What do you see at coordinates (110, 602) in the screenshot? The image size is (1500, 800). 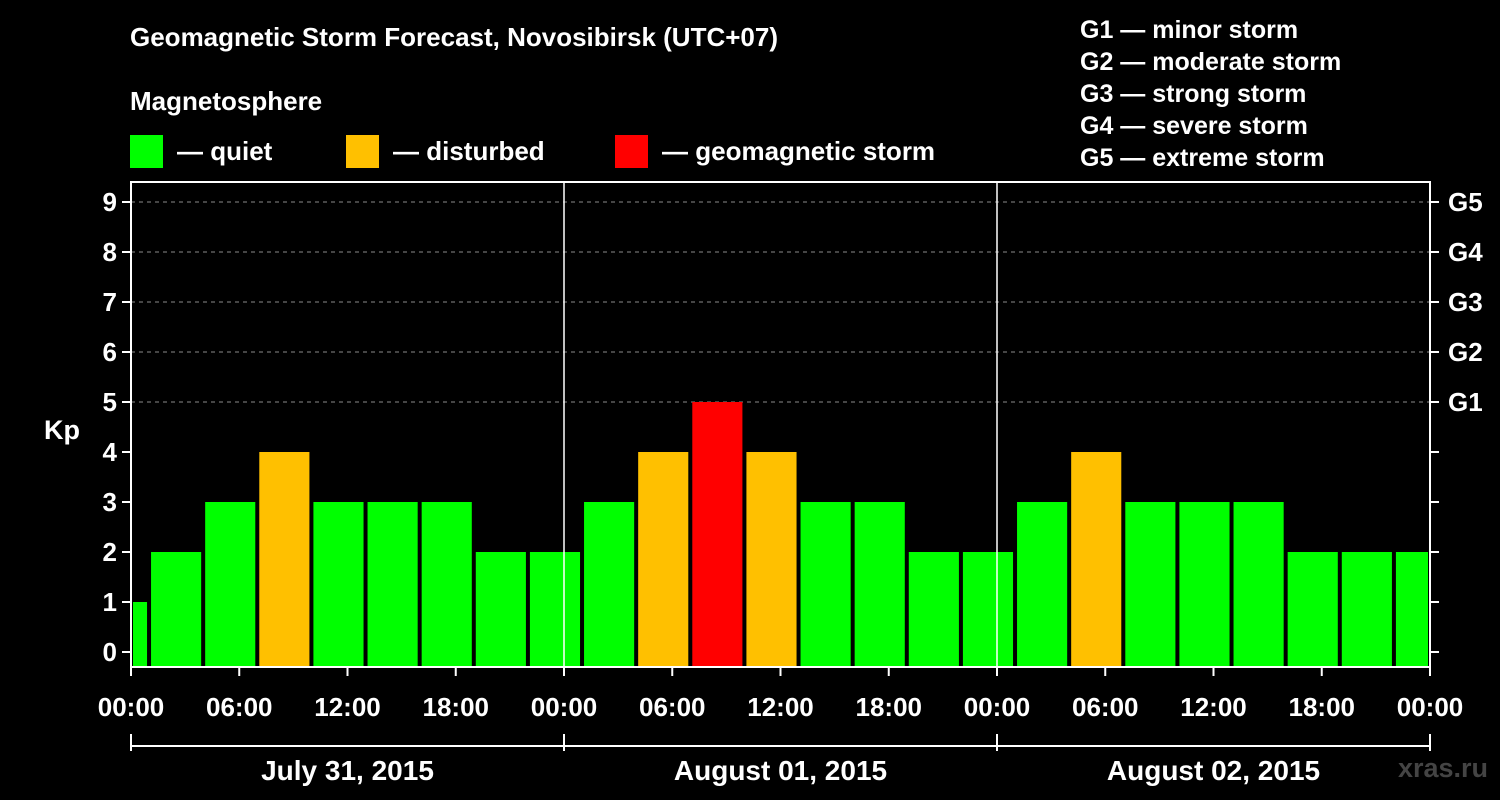 I see `ytick-label-1: 1` at bounding box center [110, 602].